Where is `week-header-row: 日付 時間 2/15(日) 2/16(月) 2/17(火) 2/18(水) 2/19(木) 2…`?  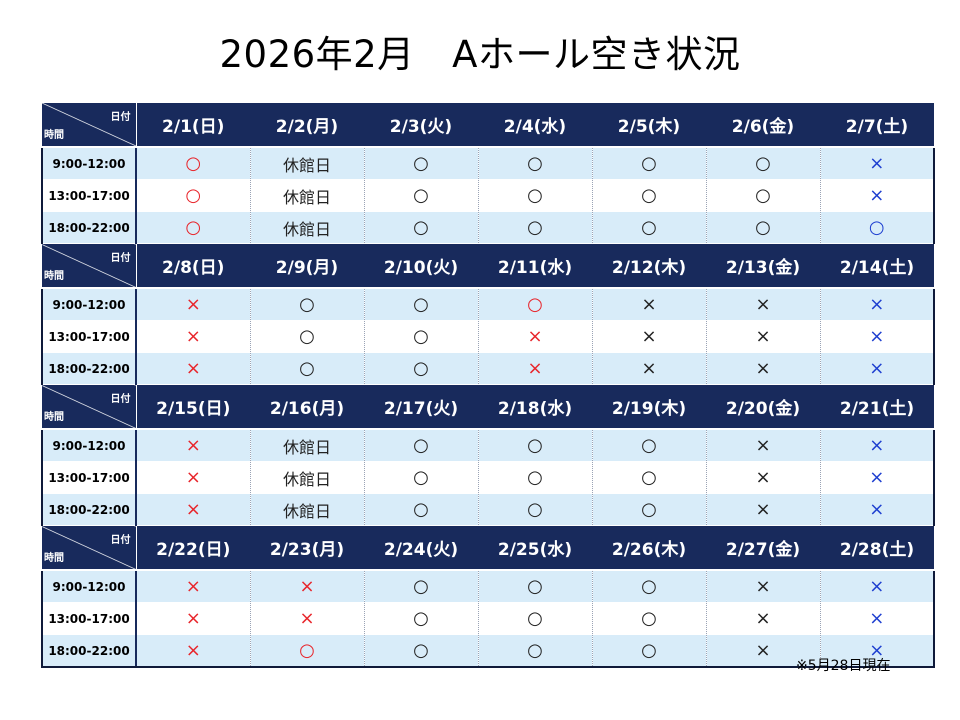 week-header-row: 日付 時間 2/15(日) 2/16(月) 2/17(火) 2/18(水) 2/19(木) 2… is located at coordinates (488, 407).